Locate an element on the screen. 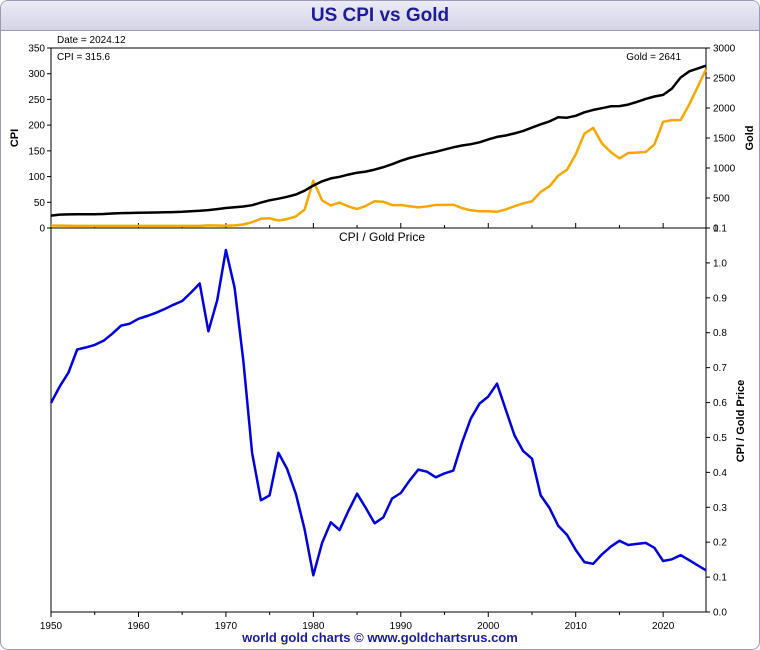  x-tick-label: 1990 is located at coordinates (401, 625).